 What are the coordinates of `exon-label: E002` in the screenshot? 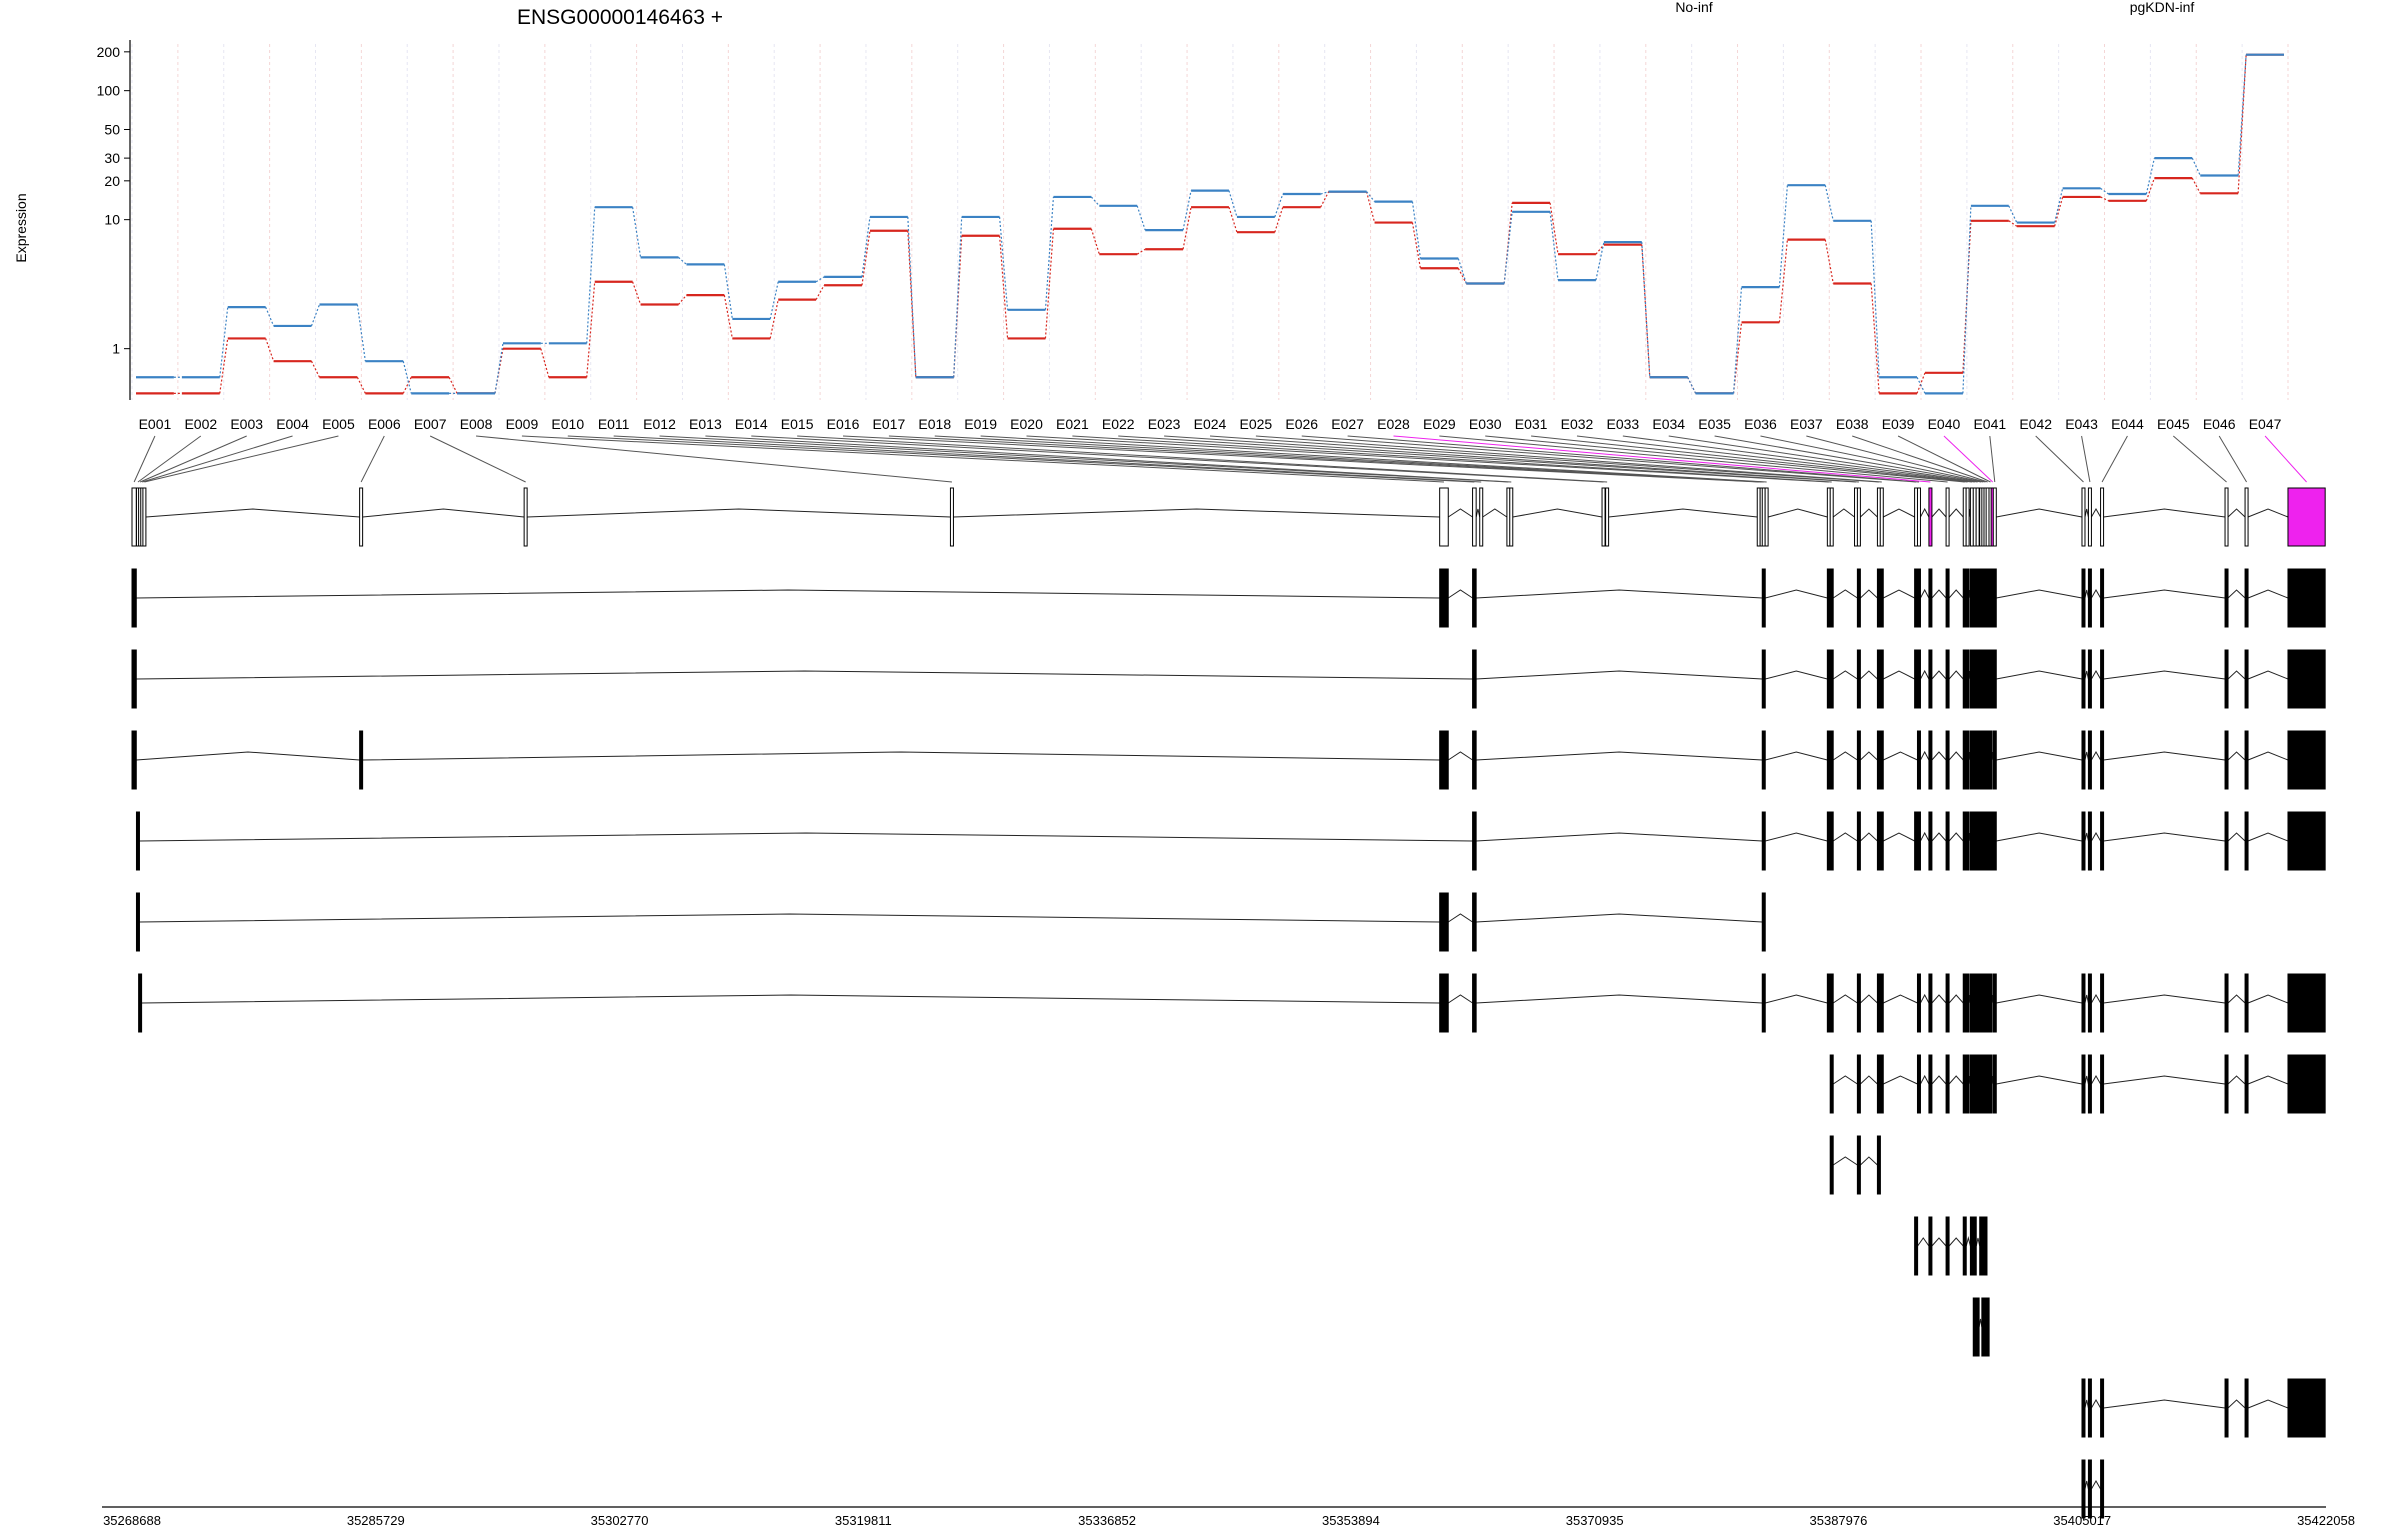 It's located at (200, 424).